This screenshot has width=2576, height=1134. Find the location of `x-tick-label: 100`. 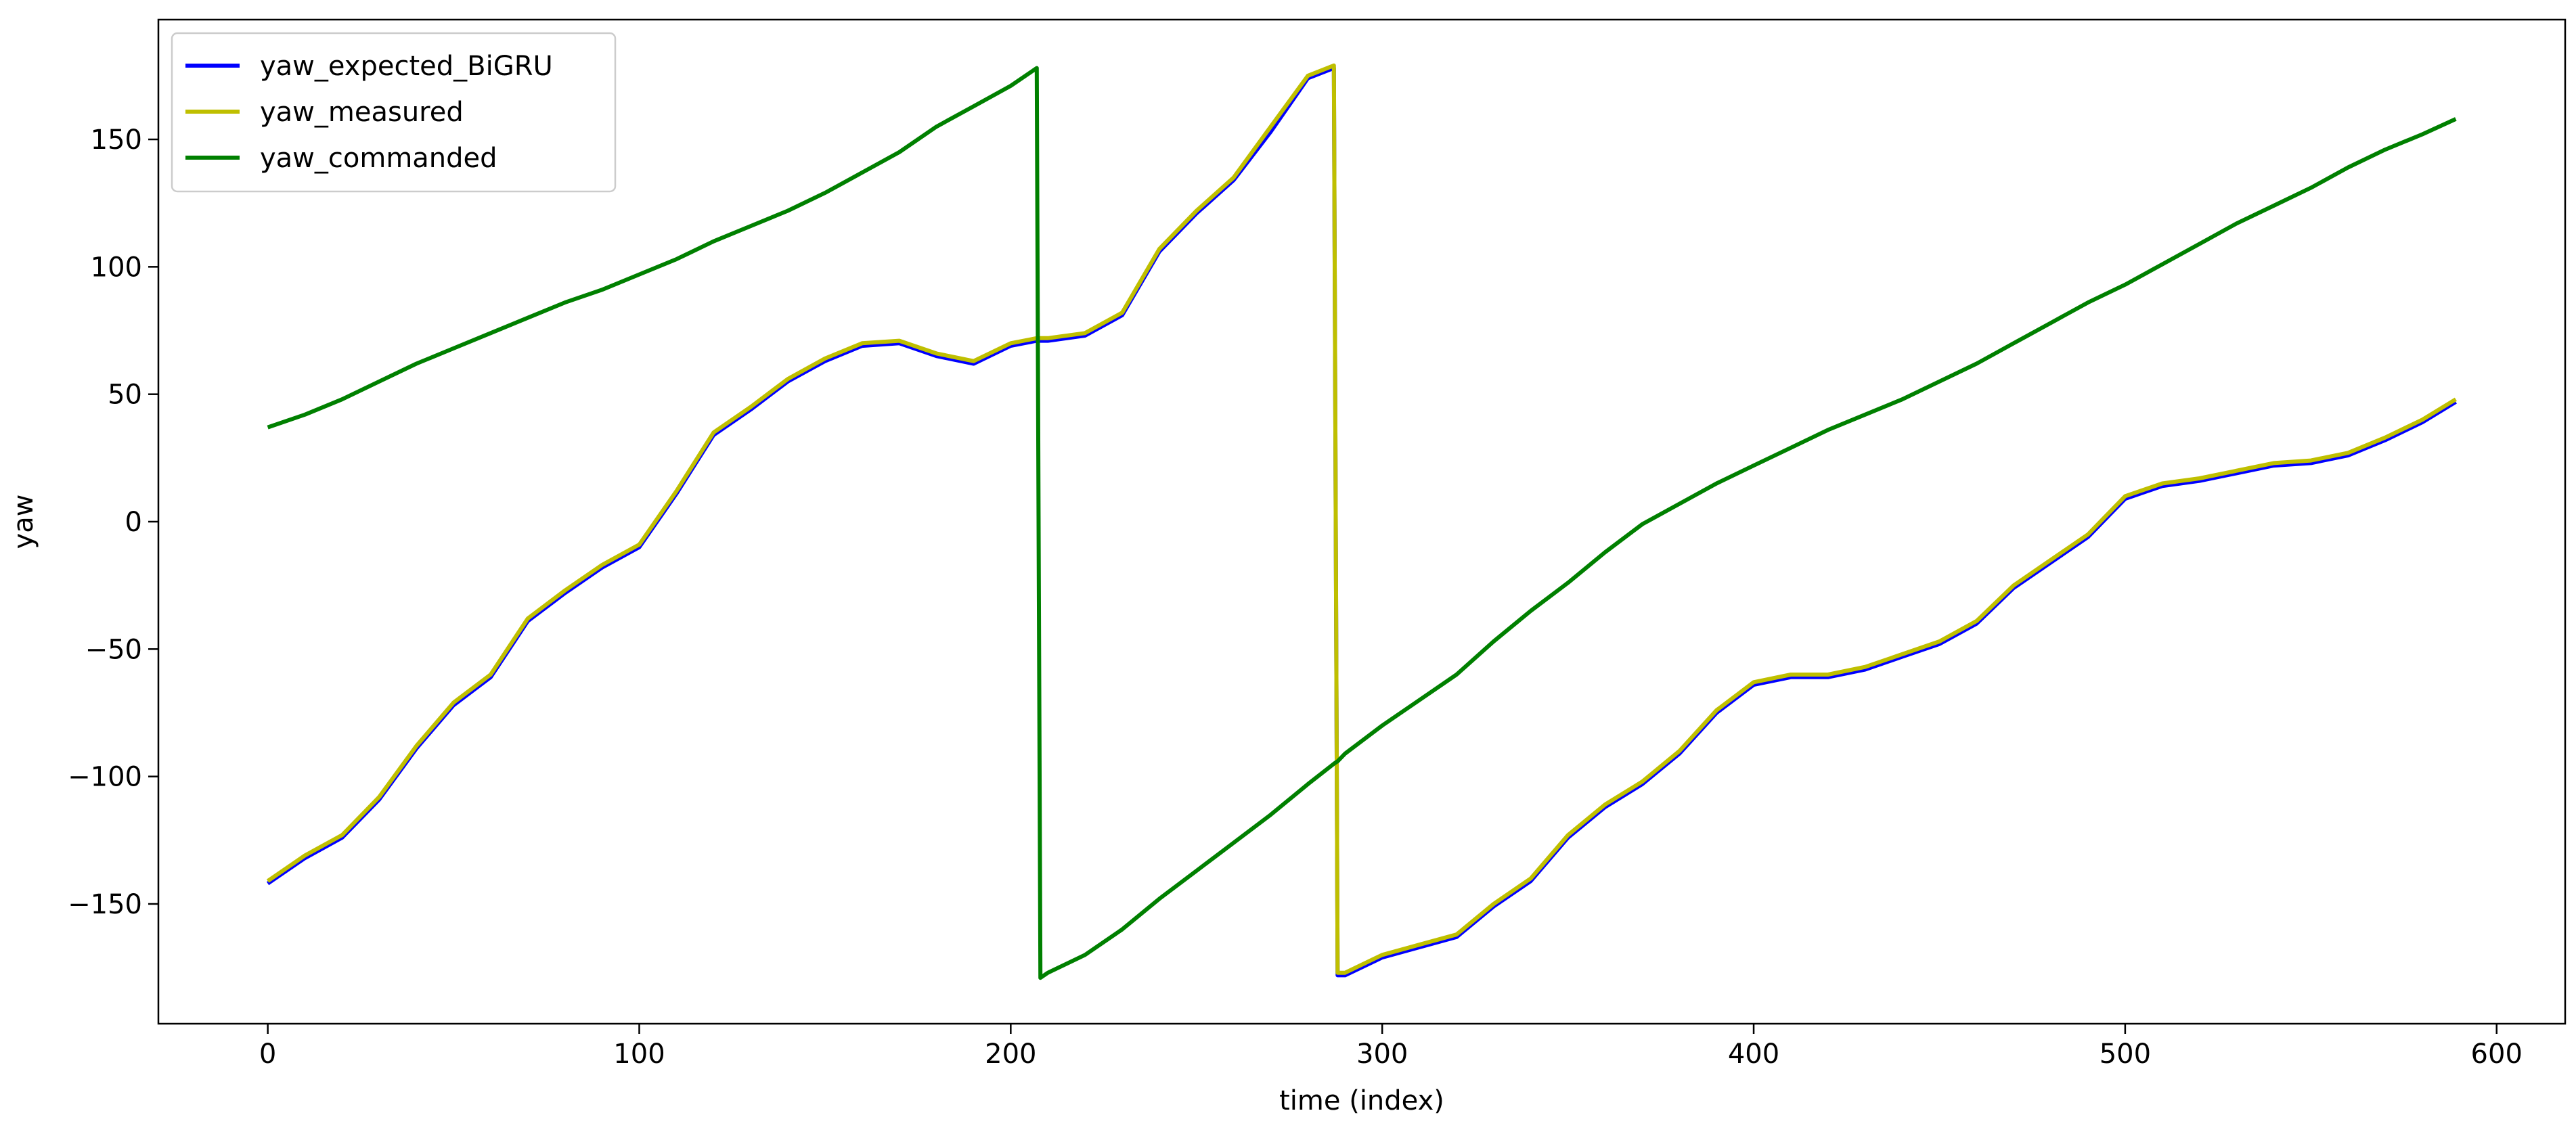

x-tick-label: 100 is located at coordinates (639, 1054).